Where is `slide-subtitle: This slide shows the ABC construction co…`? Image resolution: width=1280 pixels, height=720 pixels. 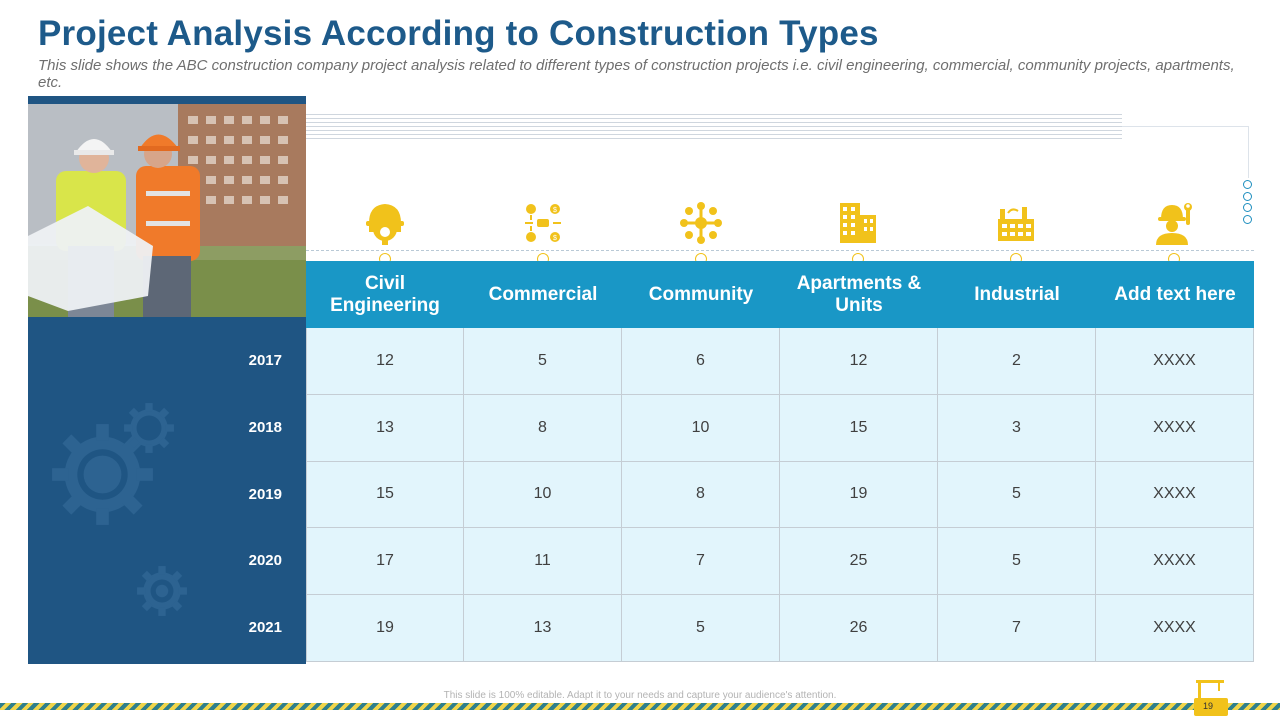
slide-subtitle: This slide shows the ABC construction co… is located at coordinates (636, 74).